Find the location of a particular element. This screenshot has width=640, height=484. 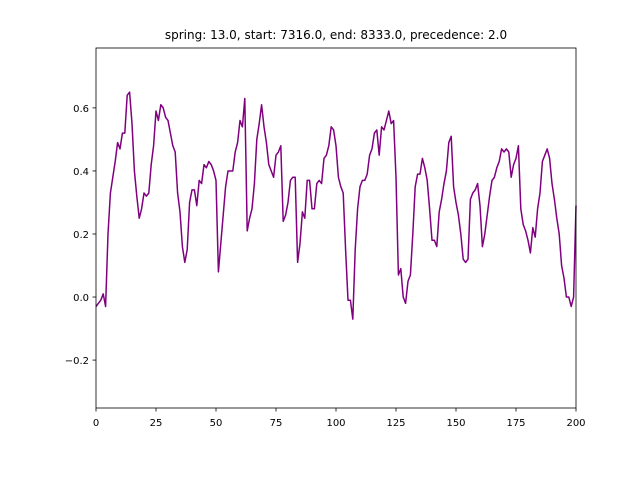

y-tick-label: 0.4 is located at coordinates (81, 172).